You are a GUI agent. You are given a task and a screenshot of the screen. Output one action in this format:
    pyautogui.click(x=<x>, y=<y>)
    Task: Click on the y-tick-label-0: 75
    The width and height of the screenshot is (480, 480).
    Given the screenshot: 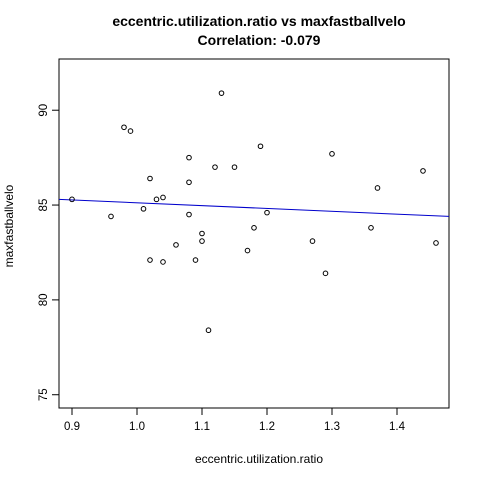 What is the action you would take?
    pyautogui.click(x=44, y=394)
    